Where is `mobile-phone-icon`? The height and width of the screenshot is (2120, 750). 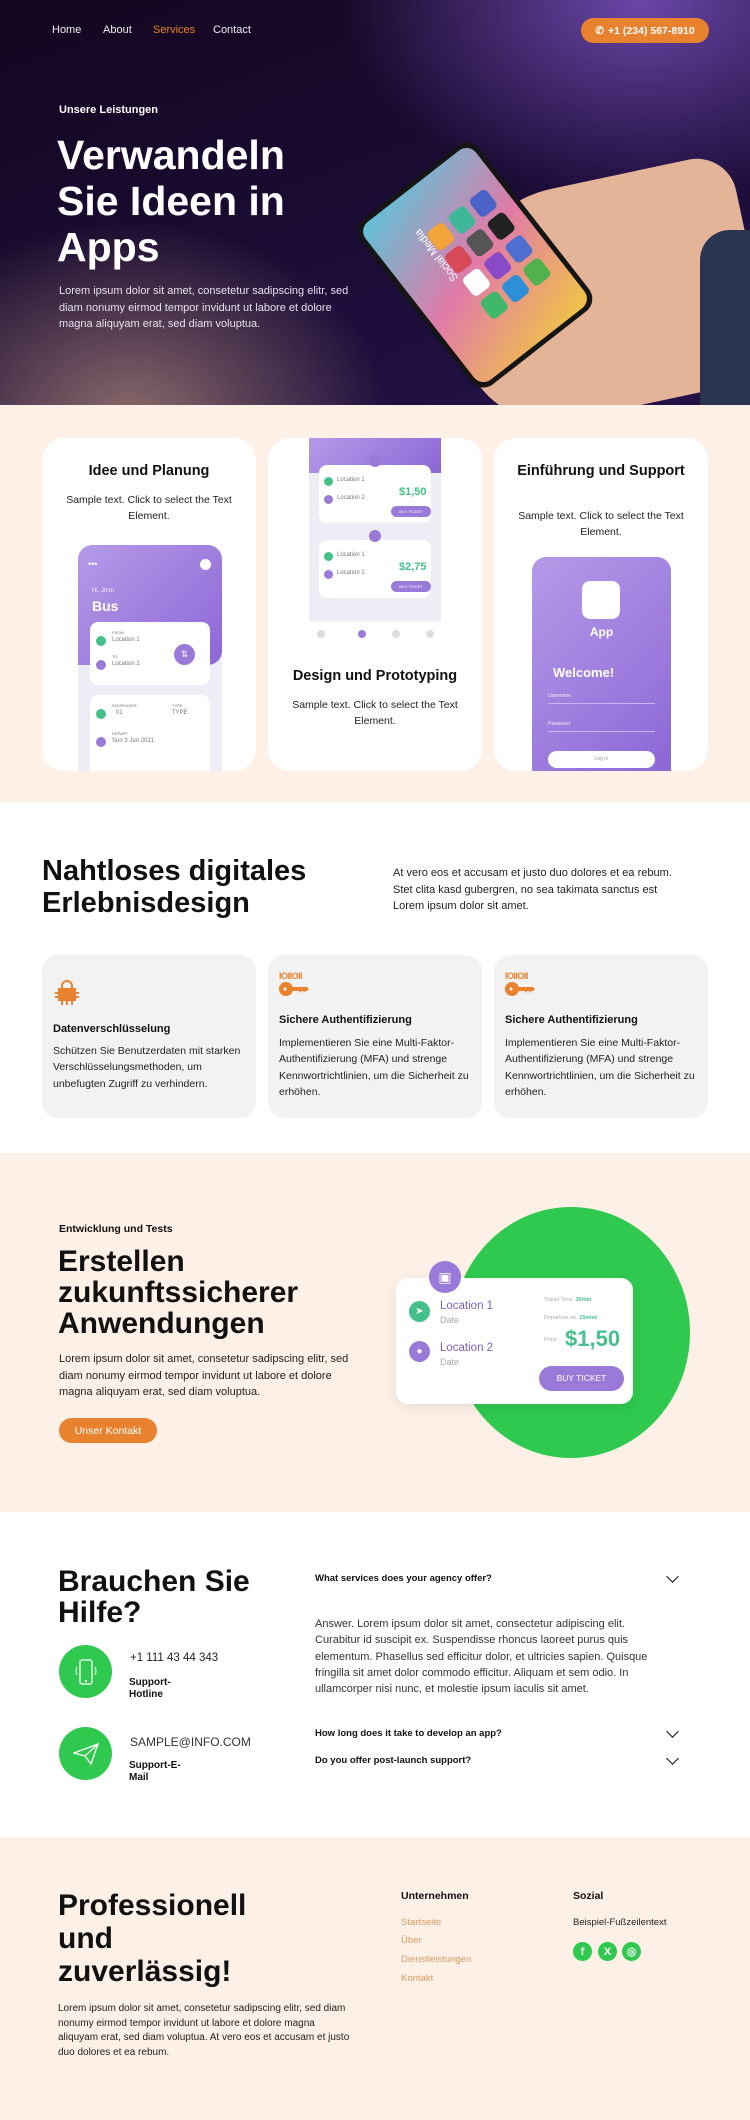 mobile-phone-icon is located at coordinates (85, 1671).